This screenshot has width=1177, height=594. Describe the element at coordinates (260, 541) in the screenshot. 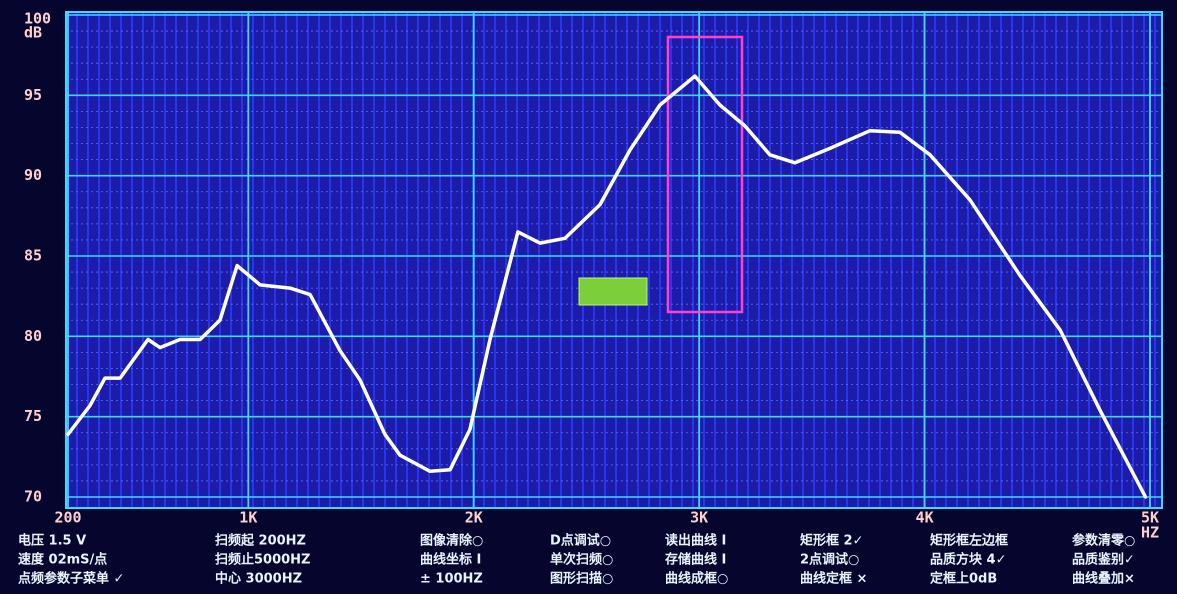

I see `status-item: 扫频起 200HZ` at that location.